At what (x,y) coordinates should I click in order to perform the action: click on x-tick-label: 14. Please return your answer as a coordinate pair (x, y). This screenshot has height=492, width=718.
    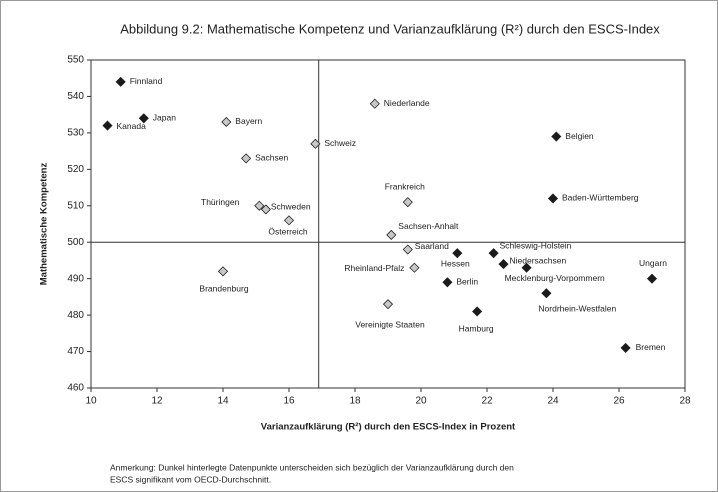
    Looking at the image, I should click on (223, 401).